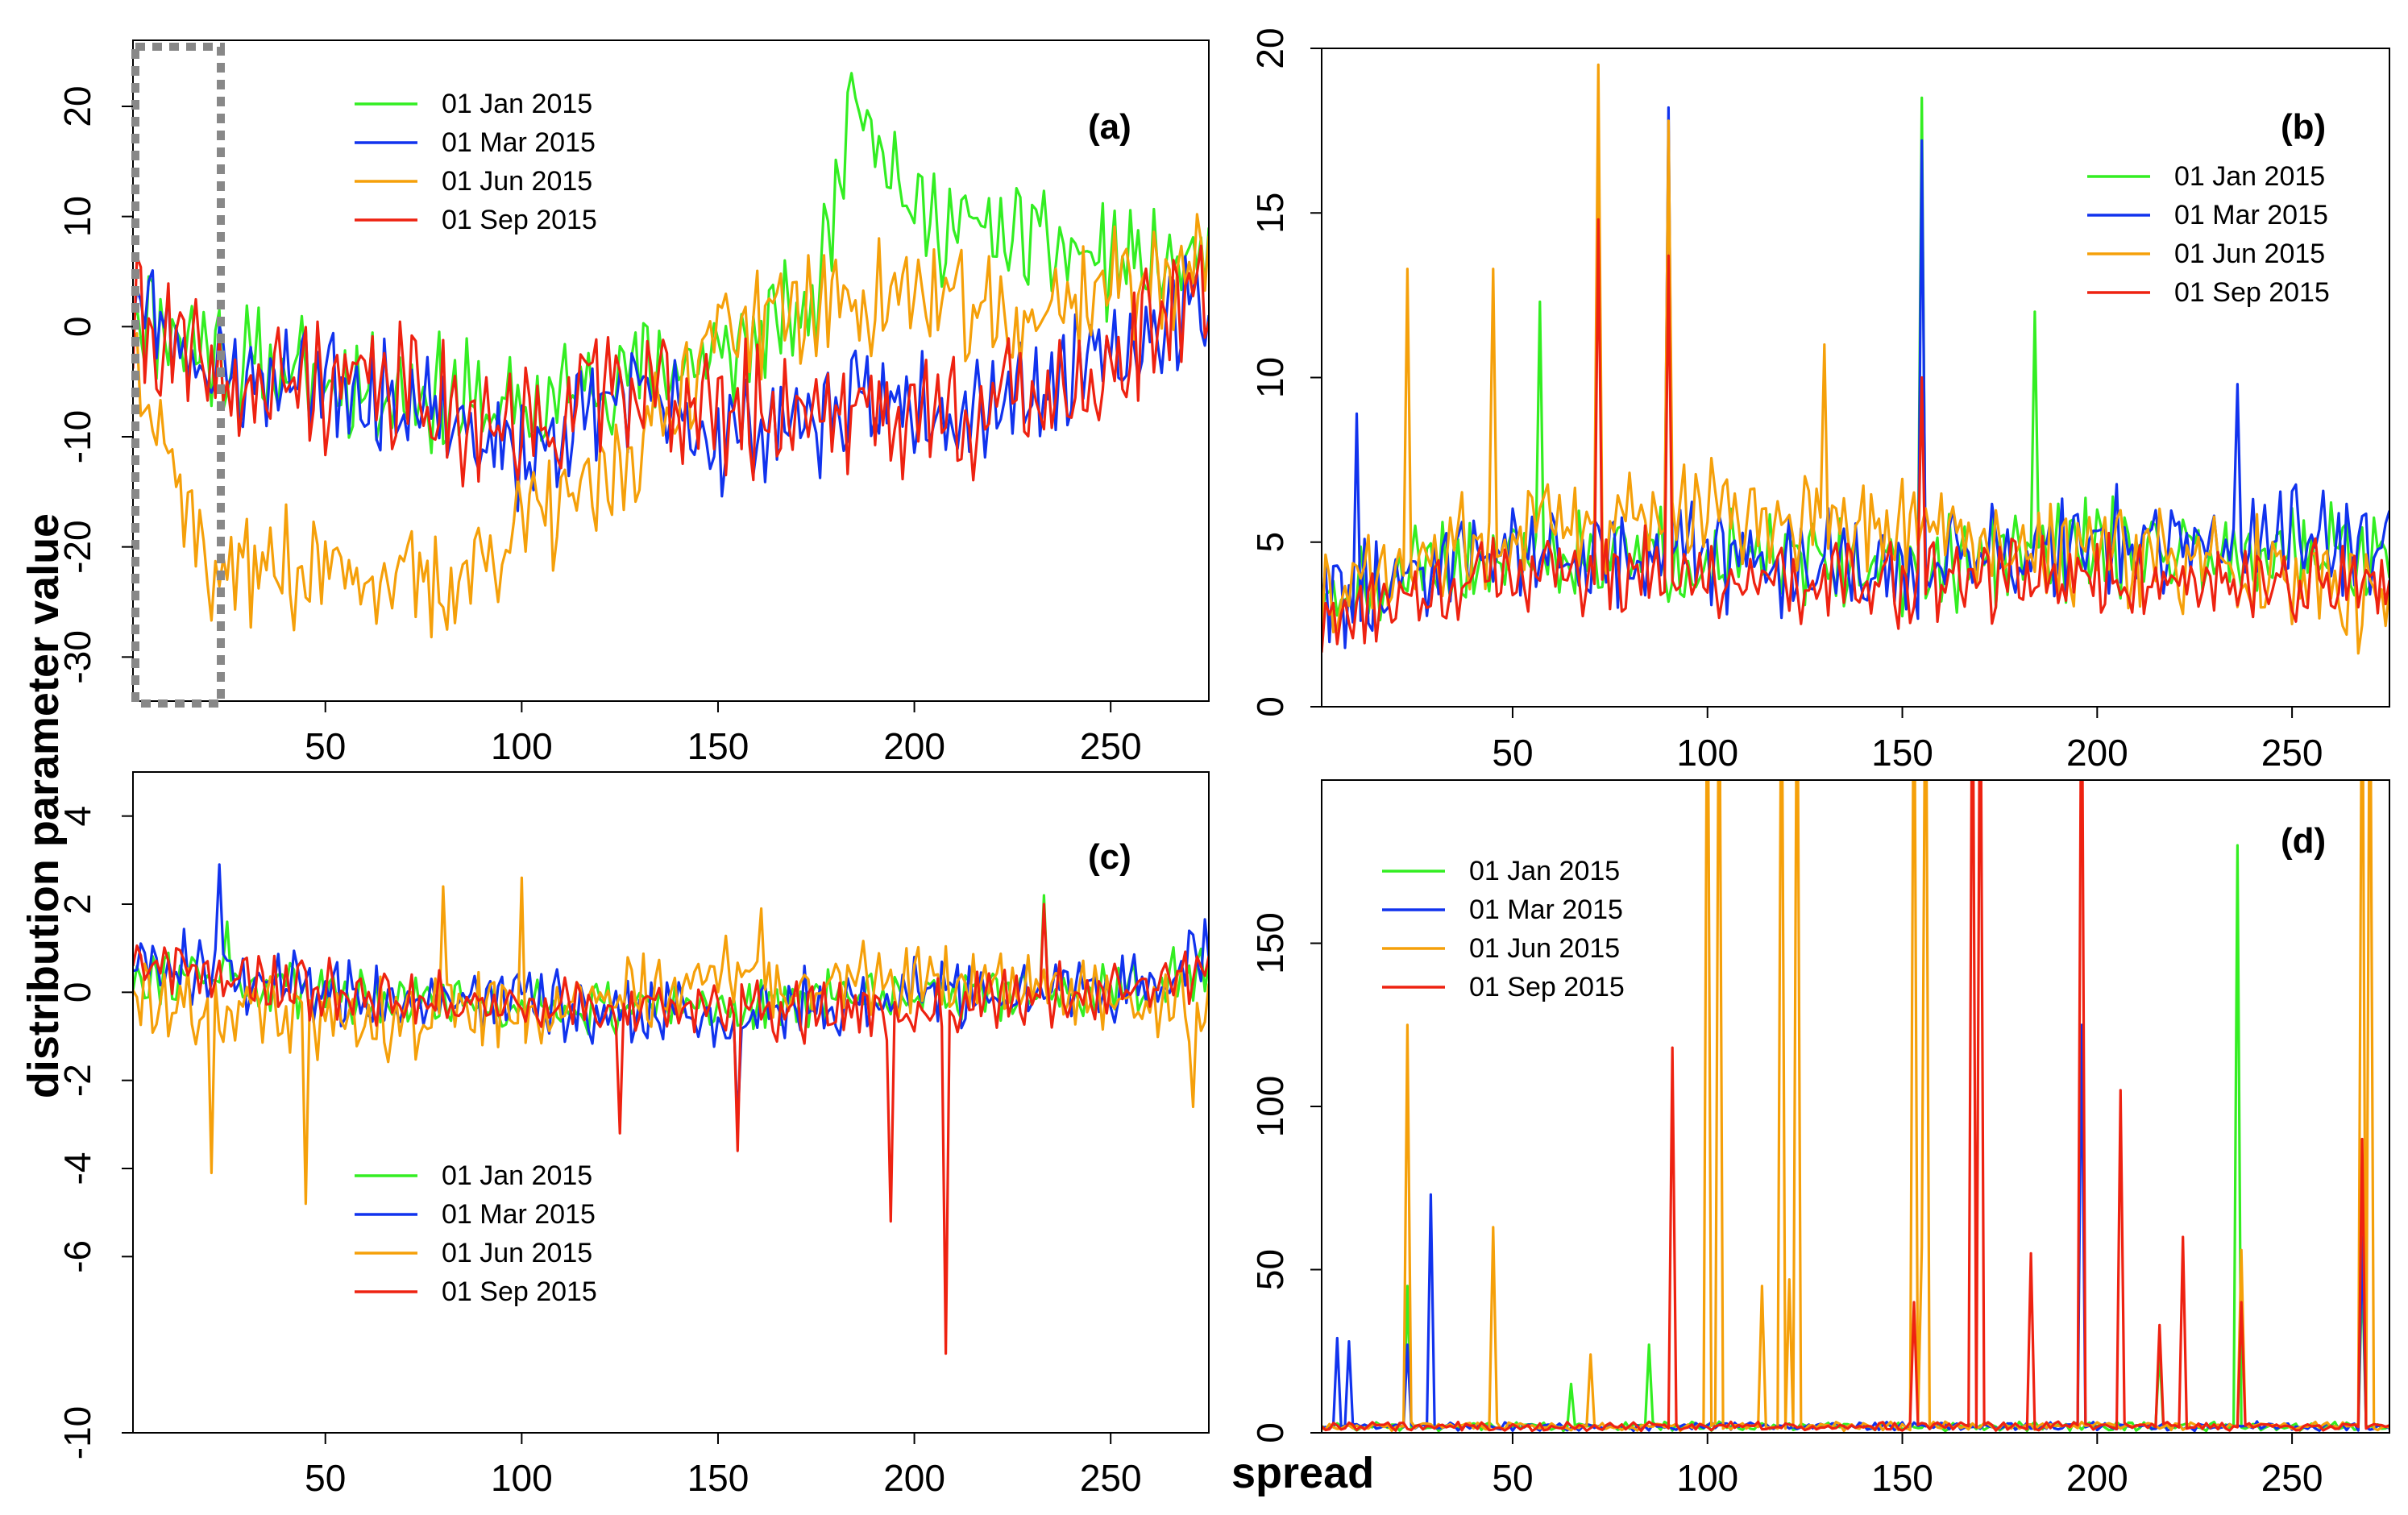 The width and height of the screenshot is (2408, 1515). What do you see at coordinates (914, 746) in the screenshot?
I see `panel-a-x-tick-label: 200` at bounding box center [914, 746].